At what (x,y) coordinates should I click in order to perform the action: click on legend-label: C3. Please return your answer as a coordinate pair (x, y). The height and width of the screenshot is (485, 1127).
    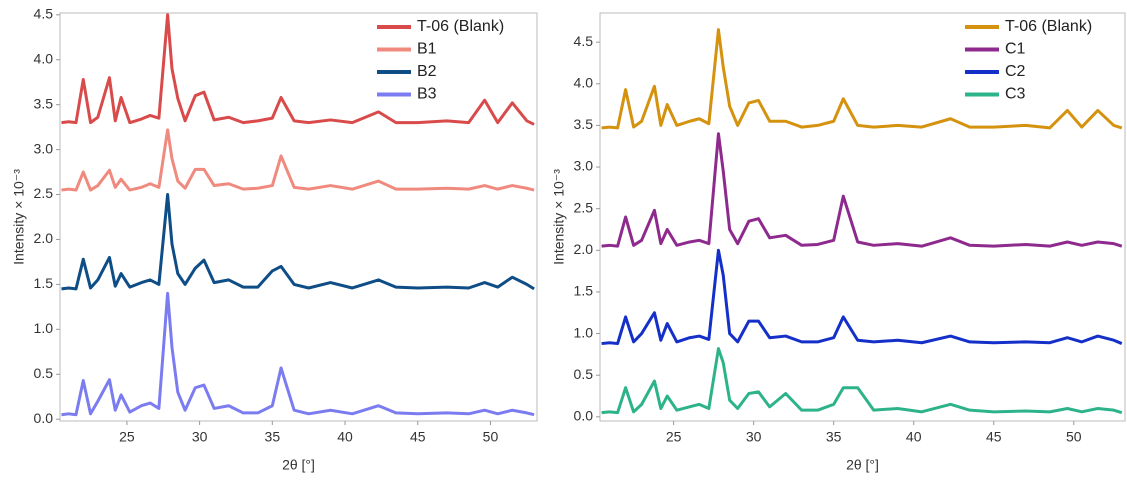
    Looking at the image, I should click on (1015, 94).